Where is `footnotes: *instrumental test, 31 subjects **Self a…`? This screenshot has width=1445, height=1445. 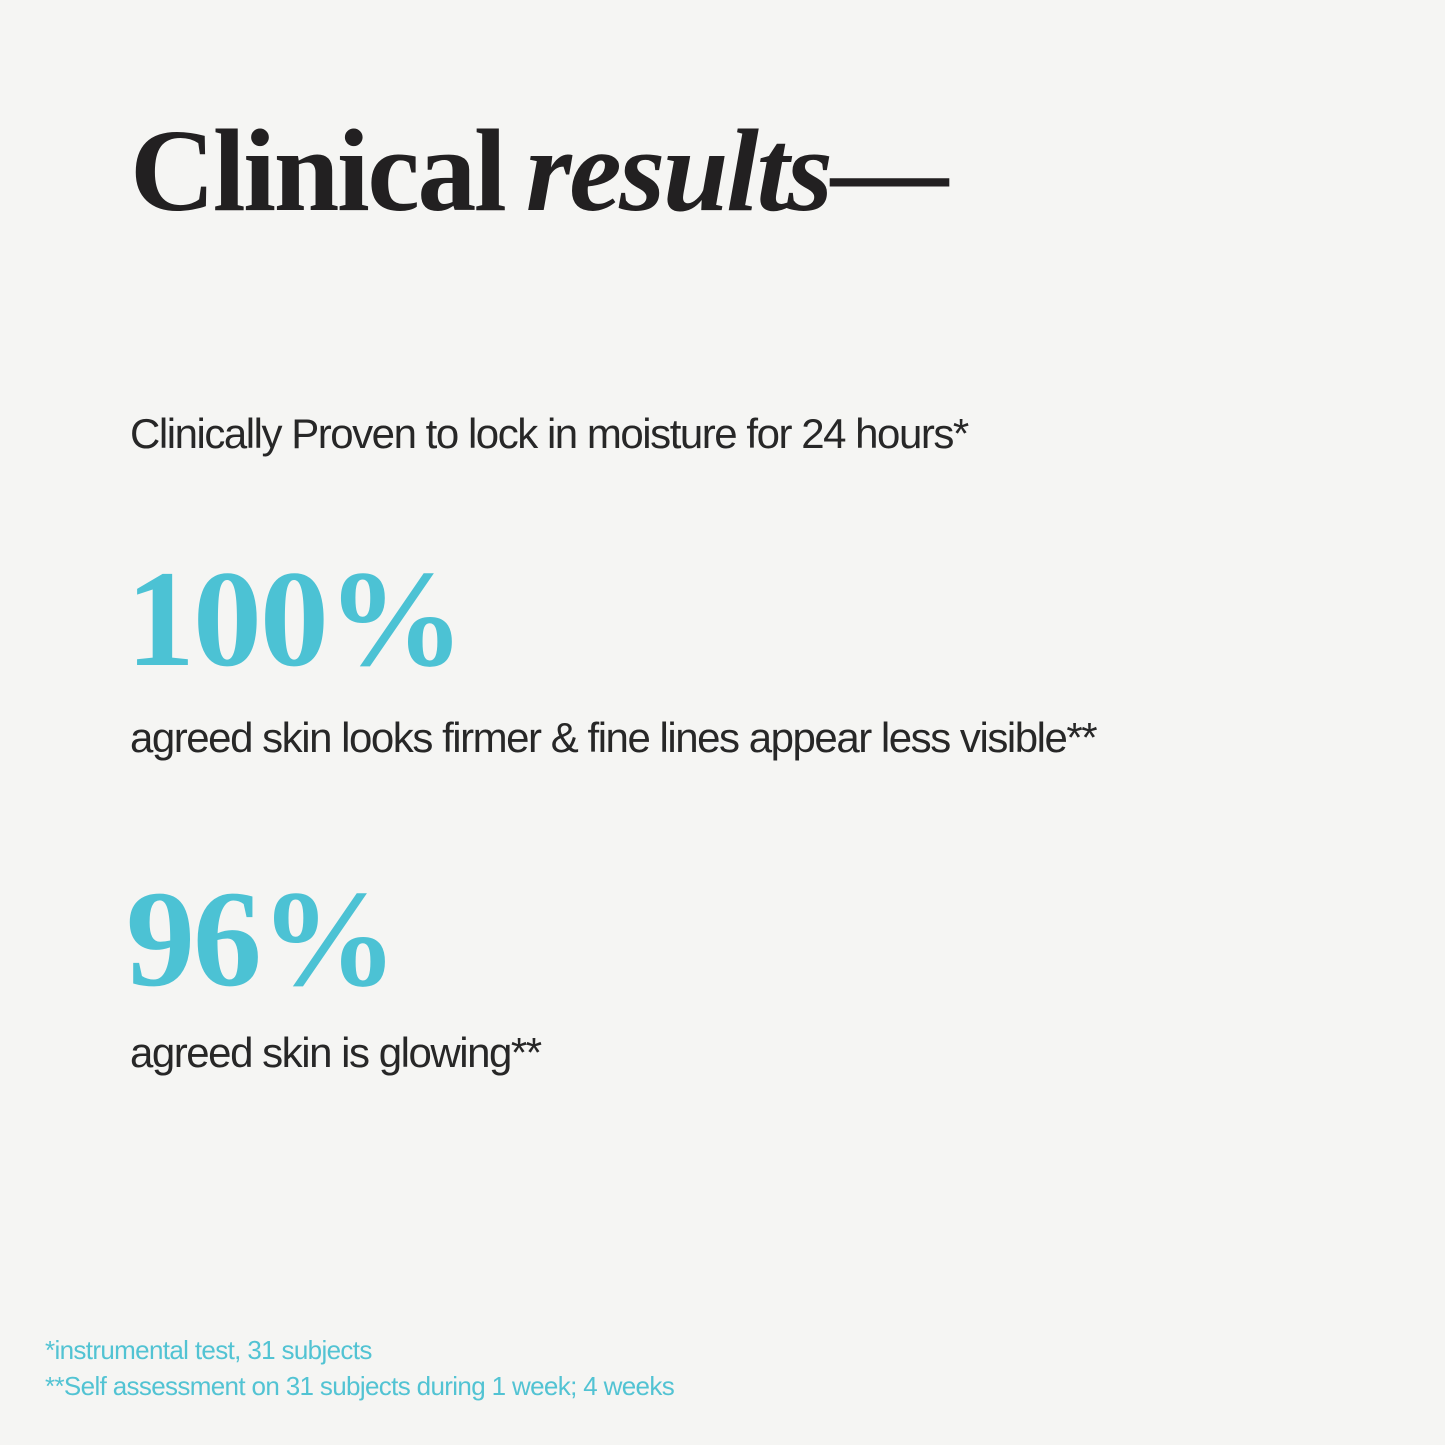
footnotes: *instrumental test, 31 subjects **Self a… is located at coordinates (360, 1368).